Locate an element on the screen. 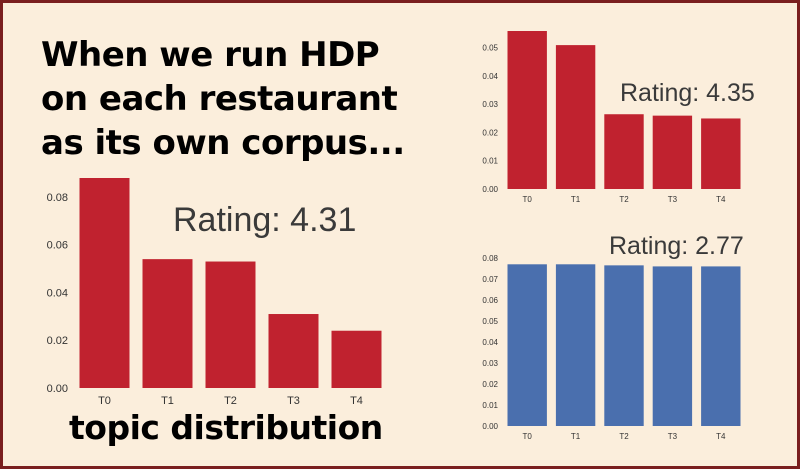  headline-line-2: on each restaurant is located at coordinates (219, 99).